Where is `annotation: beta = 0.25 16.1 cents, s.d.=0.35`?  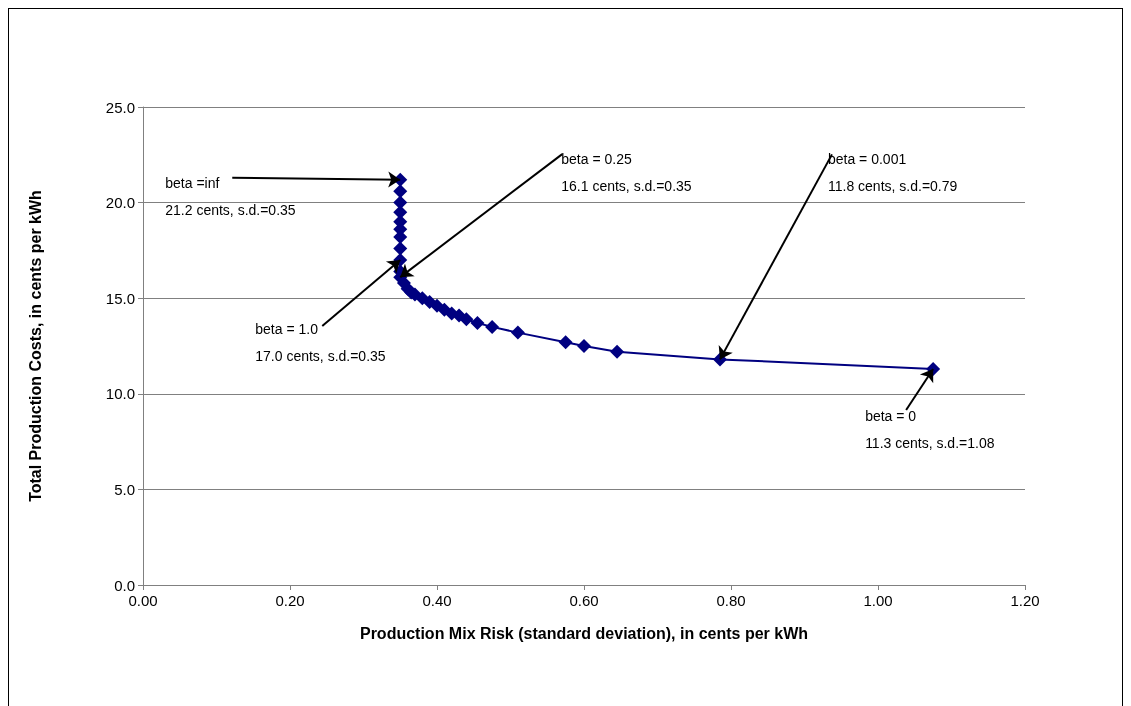
annotation: beta = 0.25 16.1 cents, s.d.=0.35 is located at coordinates (626, 172).